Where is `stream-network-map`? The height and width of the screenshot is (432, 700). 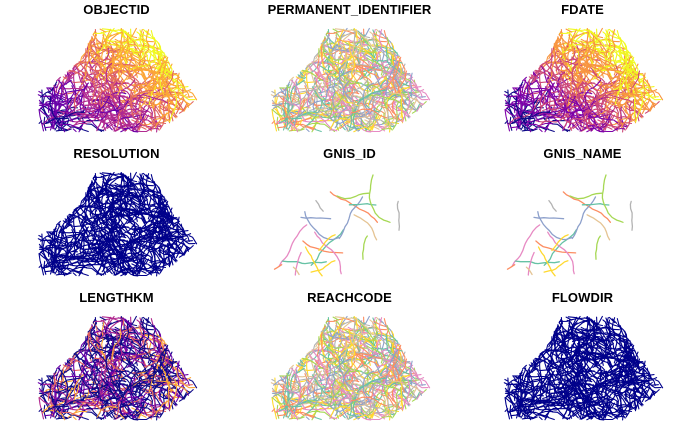 stream-network-map is located at coordinates (570, 225).